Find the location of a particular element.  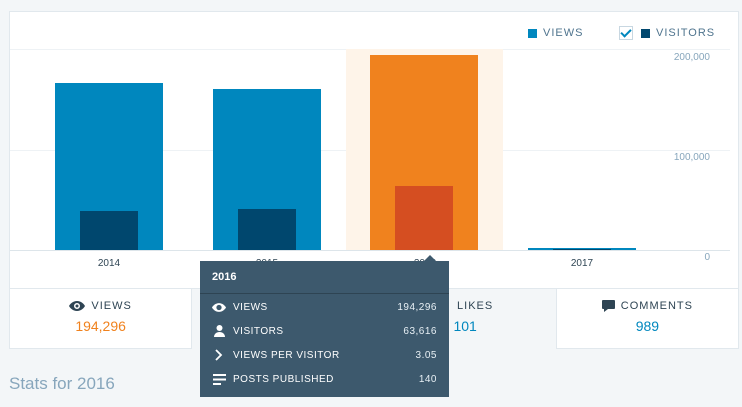

stat-likes-value: 101 is located at coordinates (465, 326).